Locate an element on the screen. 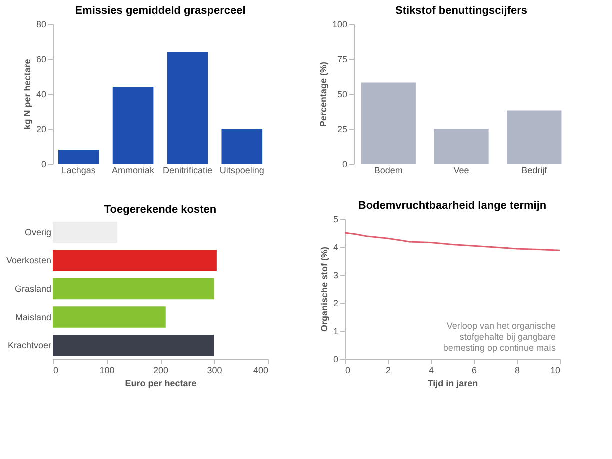 The width and height of the screenshot is (612, 459). chart-title: Bodemvruchtbaarheid lange termijn is located at coordinates (452, 206).